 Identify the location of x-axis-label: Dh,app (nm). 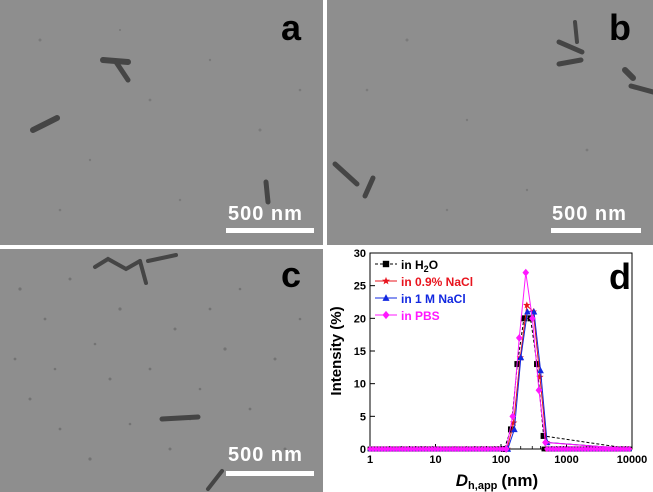
(497, 481).